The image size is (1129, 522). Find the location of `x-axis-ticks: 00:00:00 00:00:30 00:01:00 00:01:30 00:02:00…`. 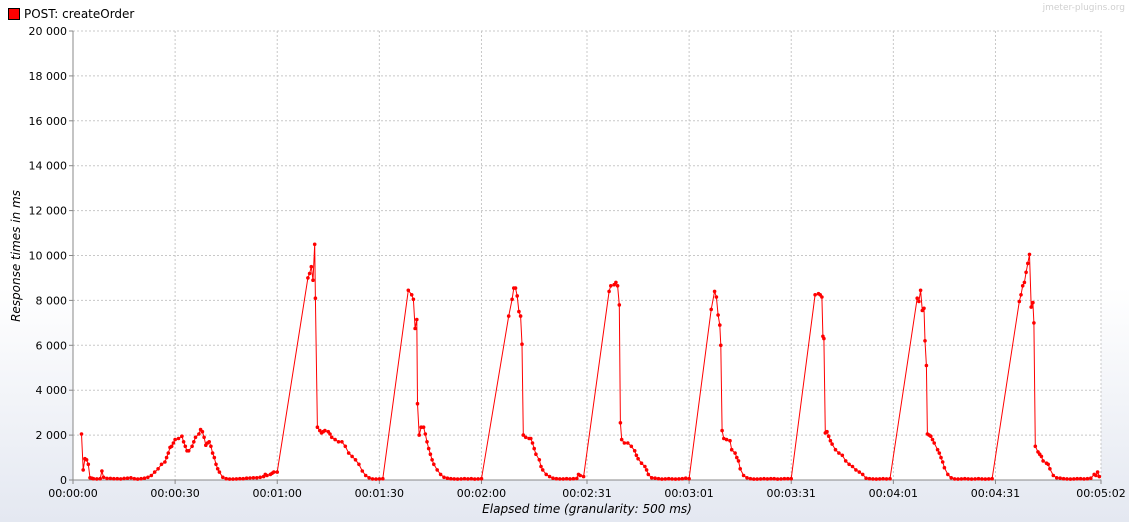

x-axis-ticks: 00:00:00 00:00:30 00:01:00 00:01:30 00:02:00… is located at coordinates (587, 490).